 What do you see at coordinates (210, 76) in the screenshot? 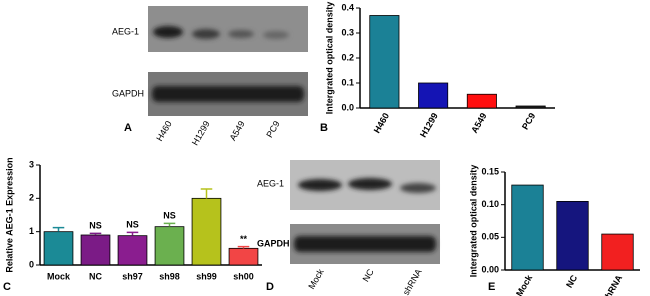
I see `blot-a: AEG-1 GAPDH H460 H1299 A549 PC9 A` at bounding box center [210, 76].